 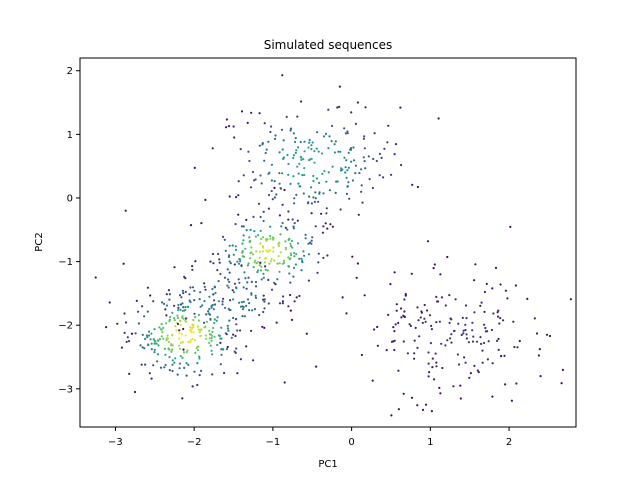 What do you see at coordinates (115, 442) in the screenshot?
I see `x-tick-label: −3` at bounding box center [115, 442].